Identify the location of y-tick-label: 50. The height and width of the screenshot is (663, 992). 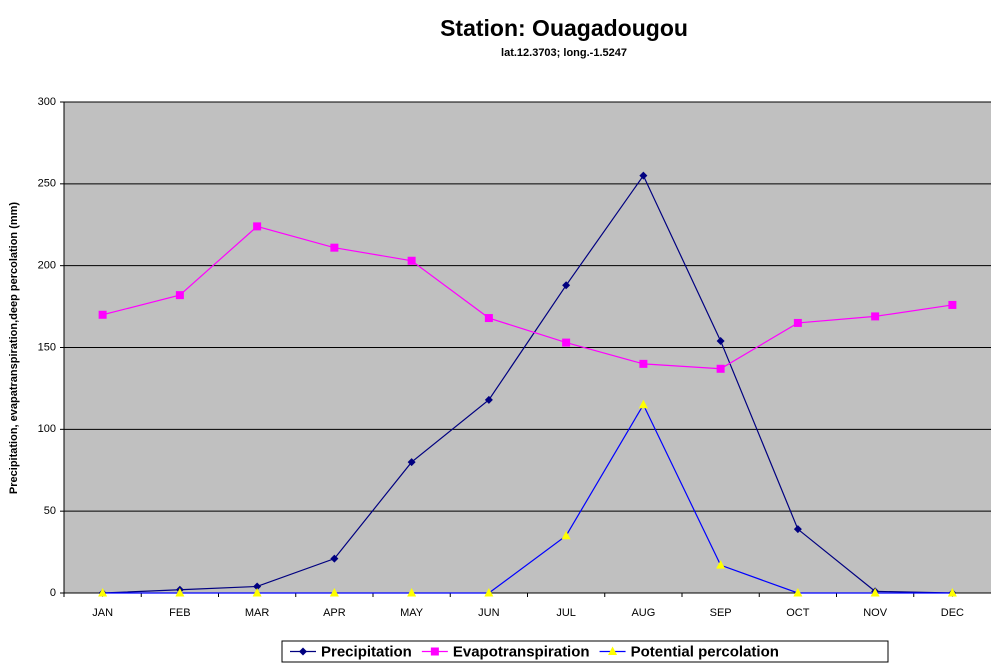
(50, 511).